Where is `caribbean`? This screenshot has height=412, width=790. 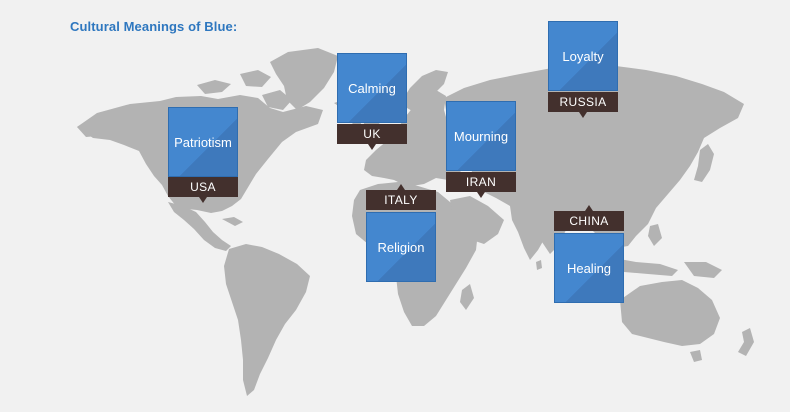 caribbean is located at coordinates (232, 221).